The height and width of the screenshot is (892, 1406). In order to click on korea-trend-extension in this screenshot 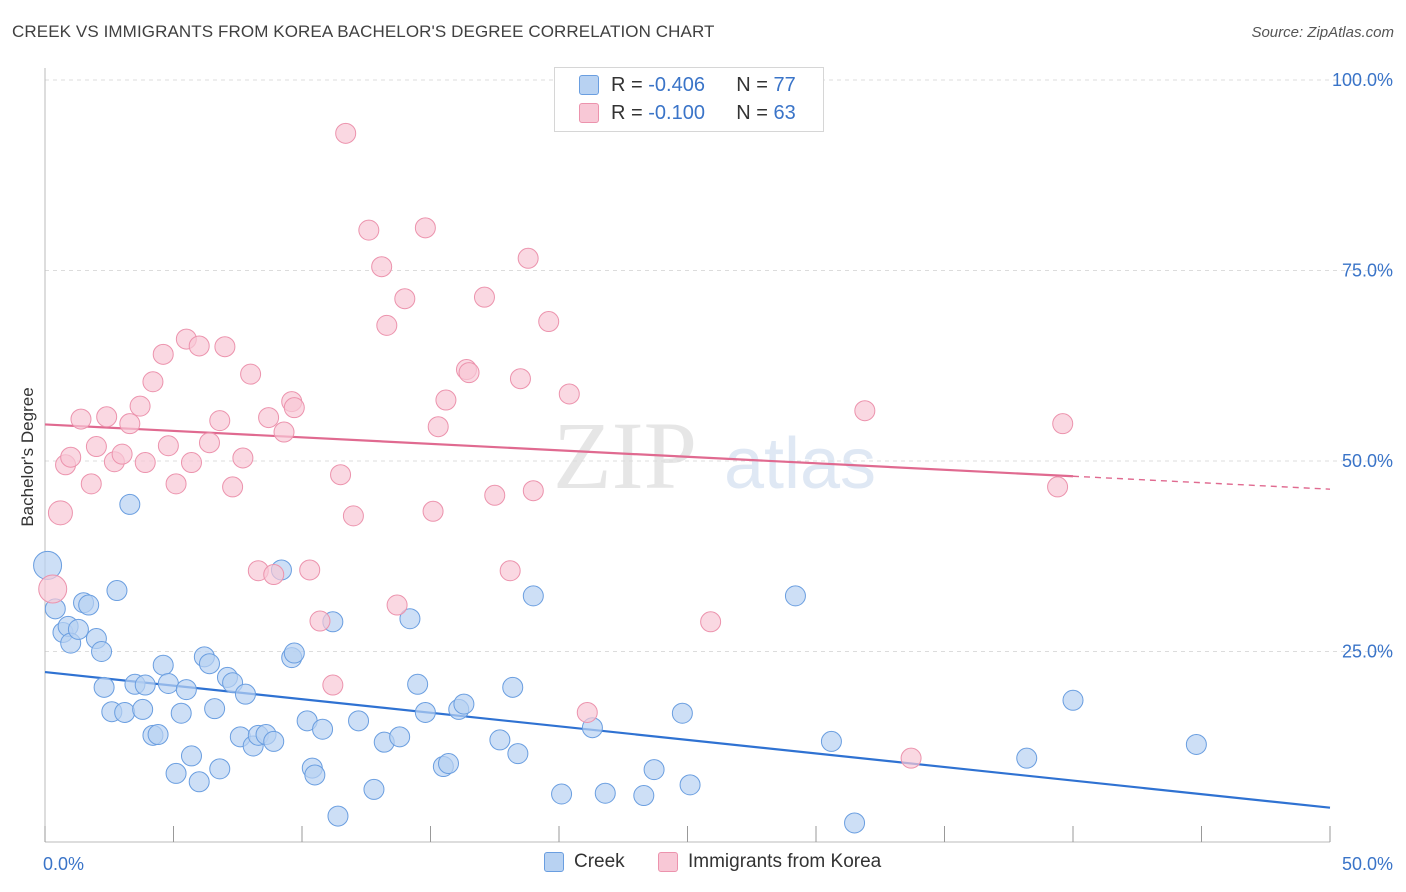, I will do `click(1201, 482)`.